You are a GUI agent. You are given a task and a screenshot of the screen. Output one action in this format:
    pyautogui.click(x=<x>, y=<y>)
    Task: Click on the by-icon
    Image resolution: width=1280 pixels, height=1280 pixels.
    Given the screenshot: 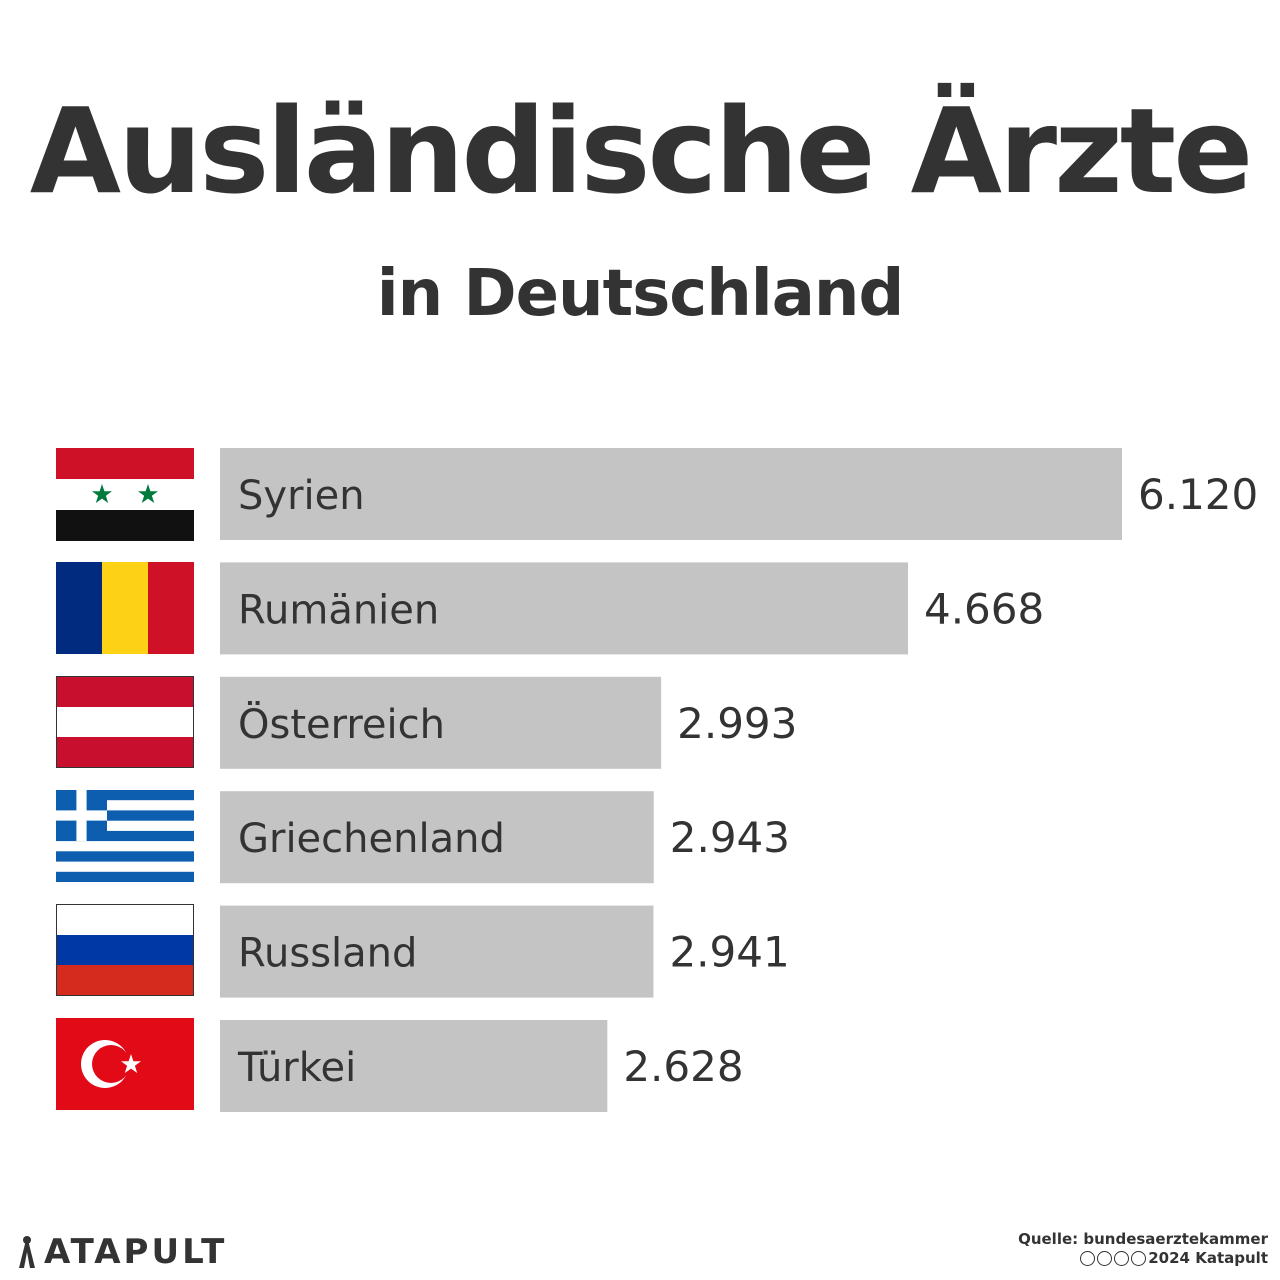 What is the action you would take?
    pyautogui.click(x=1105, y=1258)
    